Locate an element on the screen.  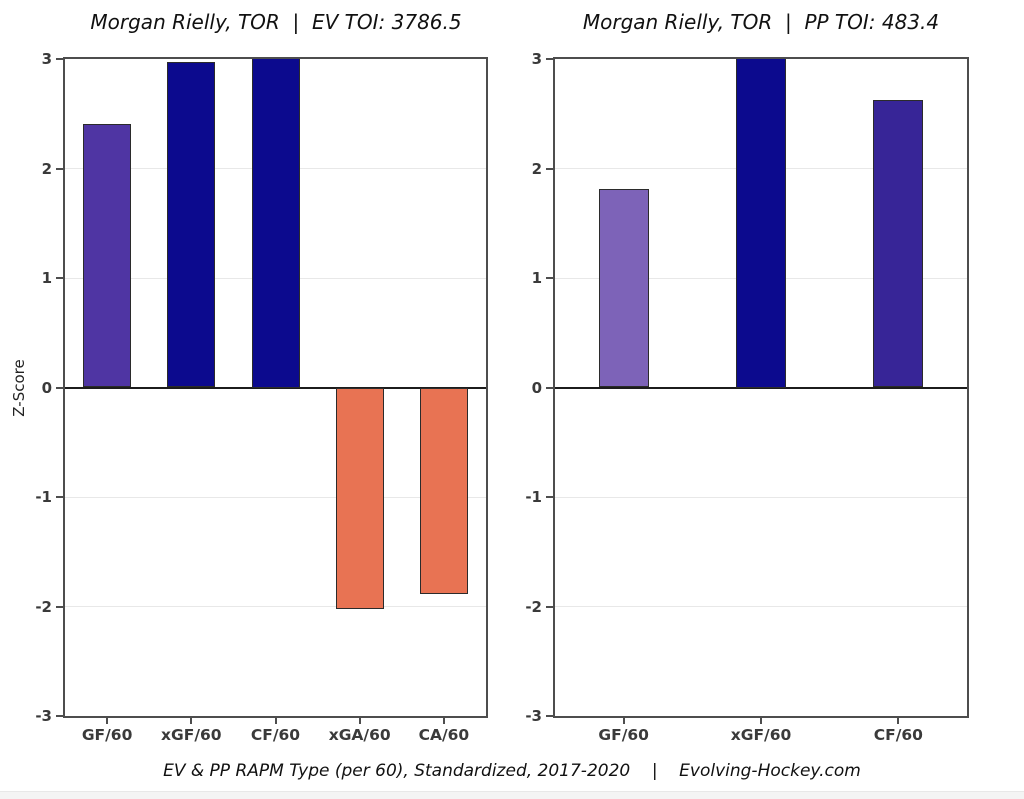
x-tick-label-CA-60: CA/60 is located at coordinates (444, 735).